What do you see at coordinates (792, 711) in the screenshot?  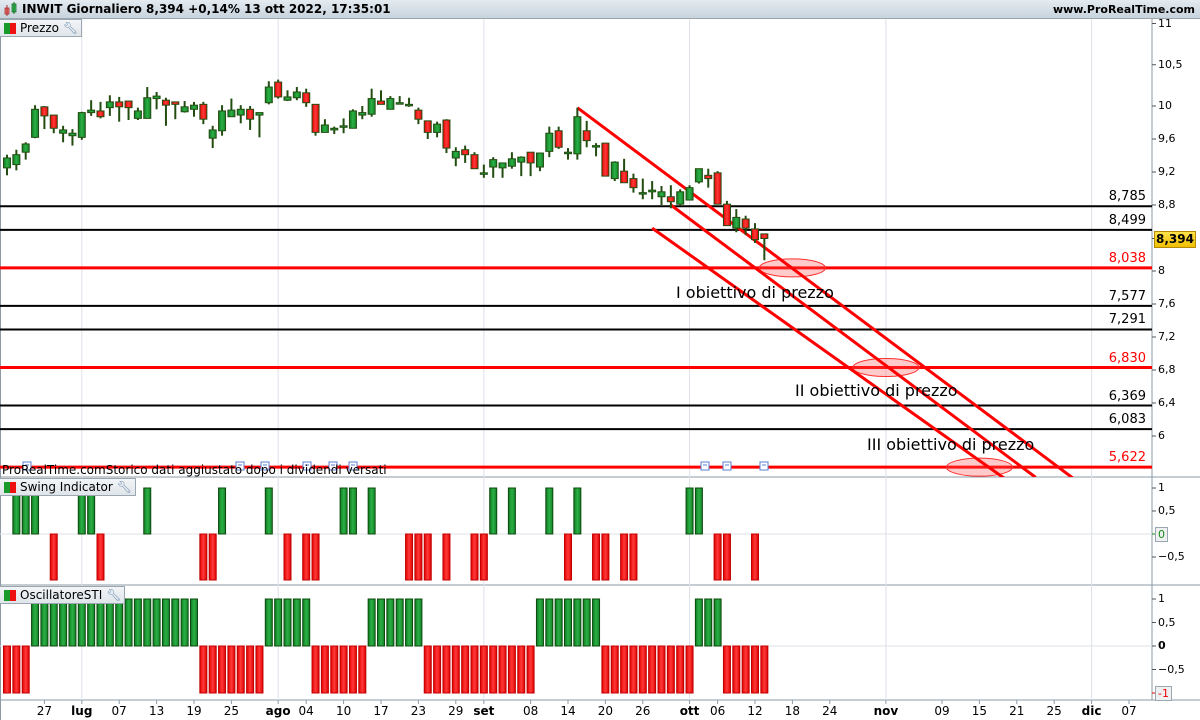 I see `x-tick-label: 18` at bounding box center [792, 711].